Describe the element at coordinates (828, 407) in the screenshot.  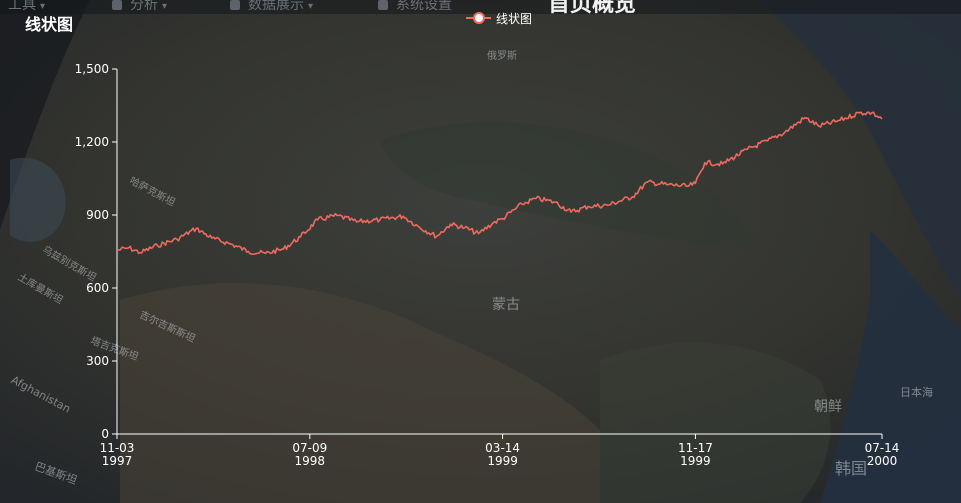
I see `map-label-north-korea: 朝鲜` at that location.